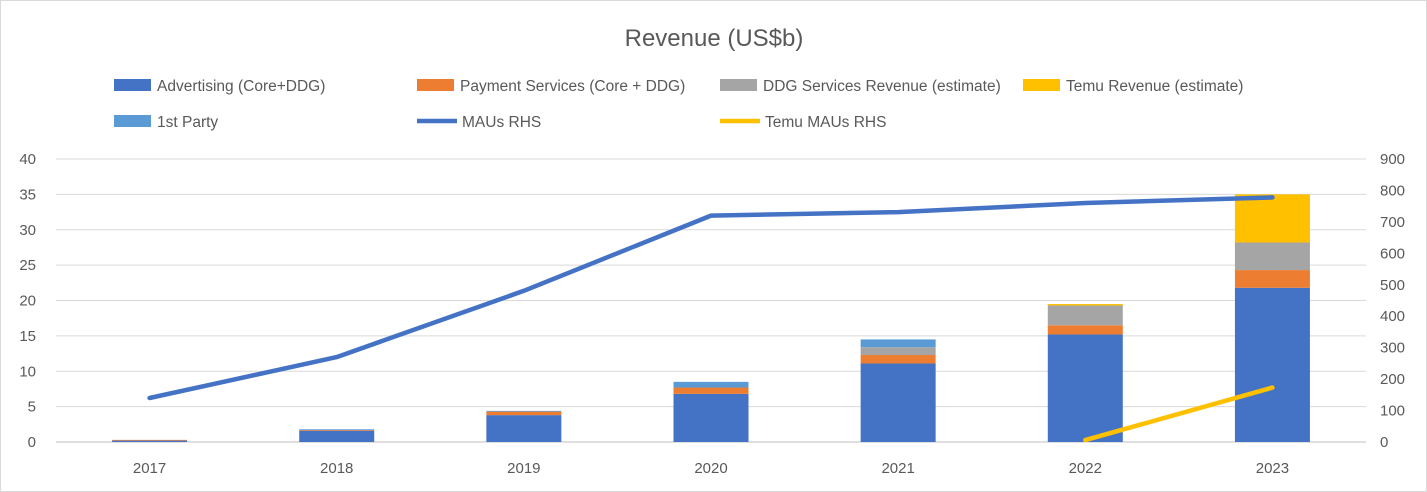  What do you see at coordinates (1392, 301) in the screenshot?
I see `y-axis-right: 0 100 200 300 400 500 600 700 800 900` at bounding box center [1392, 301].